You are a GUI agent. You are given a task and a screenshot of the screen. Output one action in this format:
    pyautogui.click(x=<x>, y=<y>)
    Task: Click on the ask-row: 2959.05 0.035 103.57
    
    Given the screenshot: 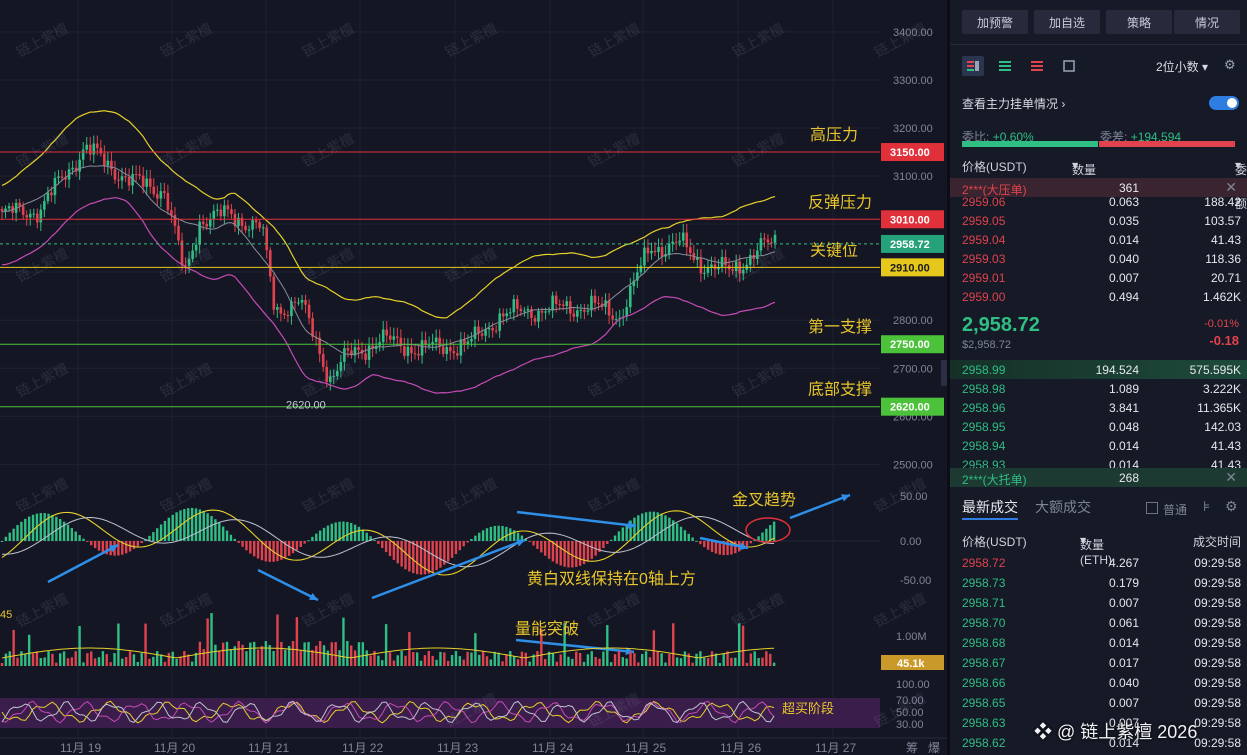 What is the action you would take?
    pyautogui.click(x=1098, y=220)
    